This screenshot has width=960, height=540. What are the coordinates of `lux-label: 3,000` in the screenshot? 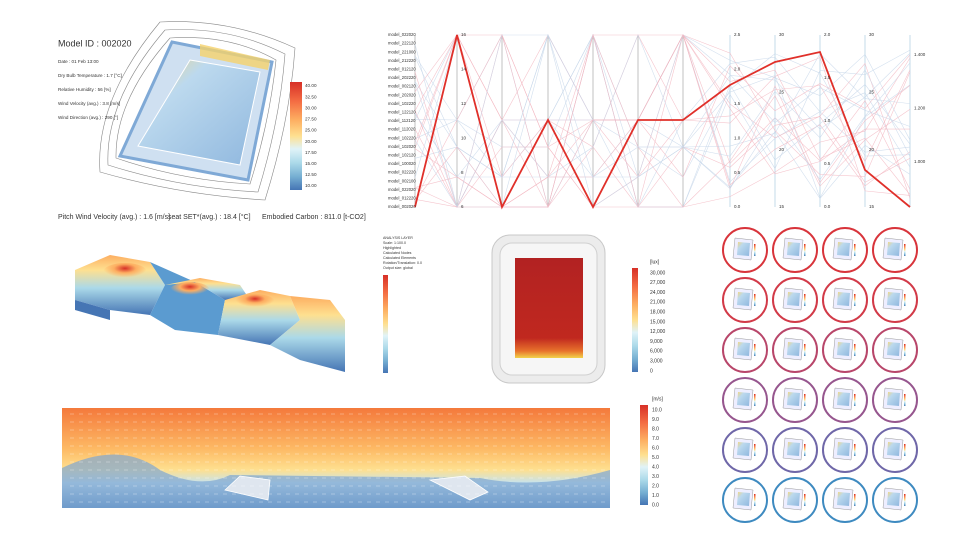 It's located at (656, 362).